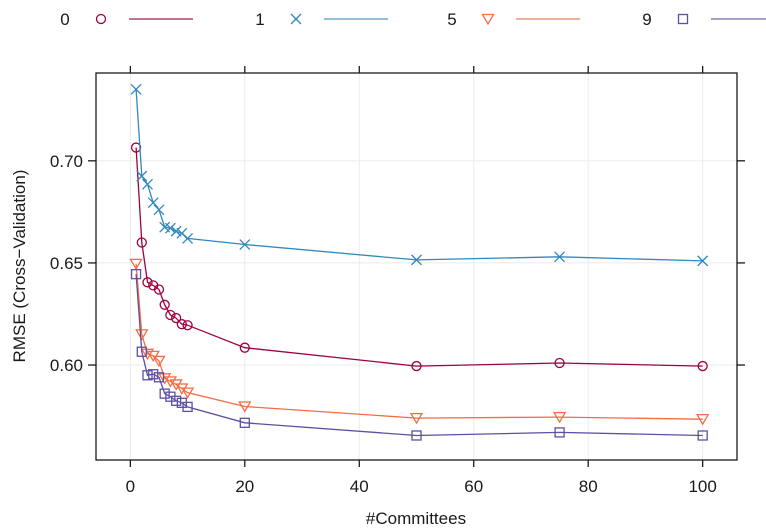 This screenshot has width=766, height=531. Describe the element at coordinates (704, 19) in the screenshot. I see `legend-item-9: 9` at that location.